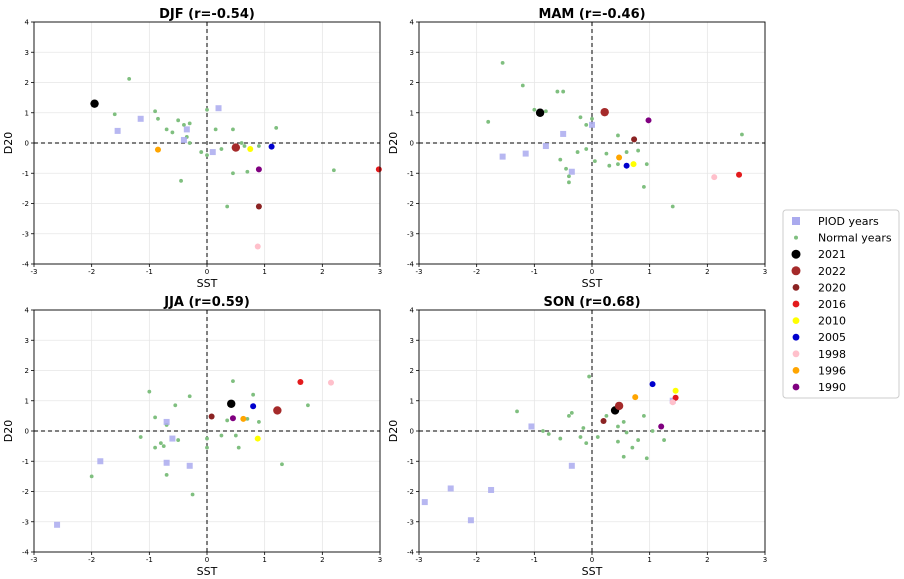  I want to click on legend-marker-2022, so click(796, 271).